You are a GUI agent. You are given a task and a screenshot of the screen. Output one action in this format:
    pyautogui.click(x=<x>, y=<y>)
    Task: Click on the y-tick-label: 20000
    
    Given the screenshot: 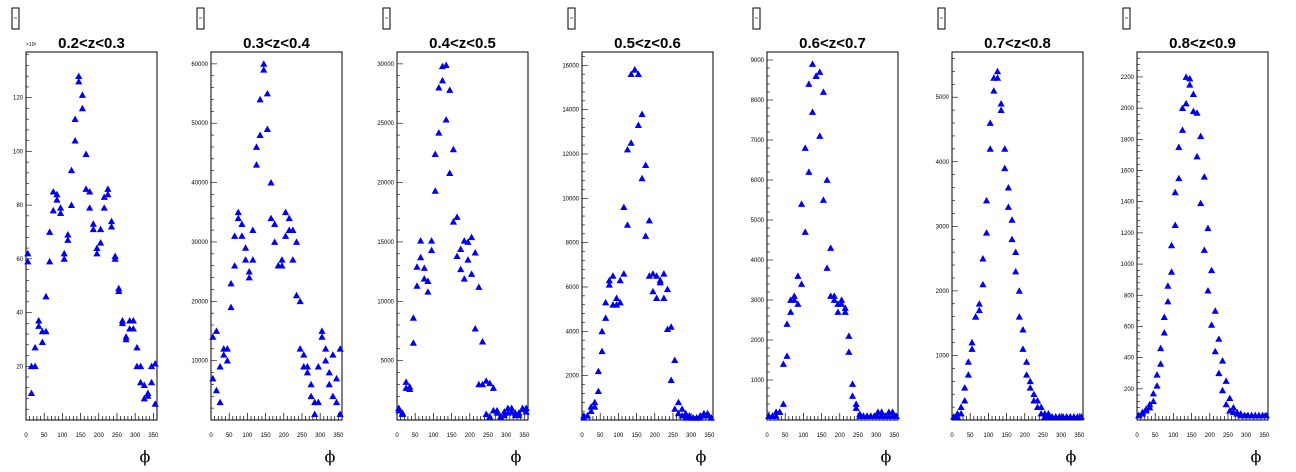 What is the action you would take?
    pyautogui.click(x=199, y=302)
    